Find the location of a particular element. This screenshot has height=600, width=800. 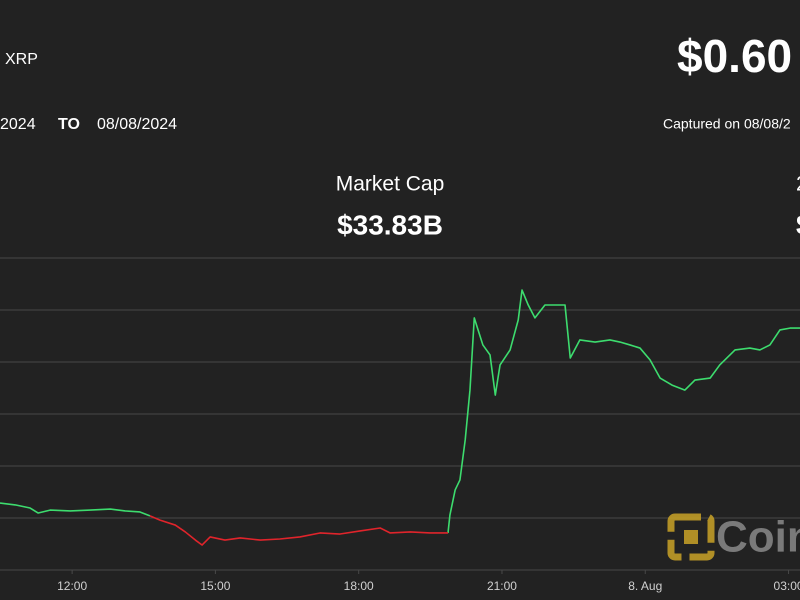

x-tick-label: 03:00 is located at coordinates (787, 586).